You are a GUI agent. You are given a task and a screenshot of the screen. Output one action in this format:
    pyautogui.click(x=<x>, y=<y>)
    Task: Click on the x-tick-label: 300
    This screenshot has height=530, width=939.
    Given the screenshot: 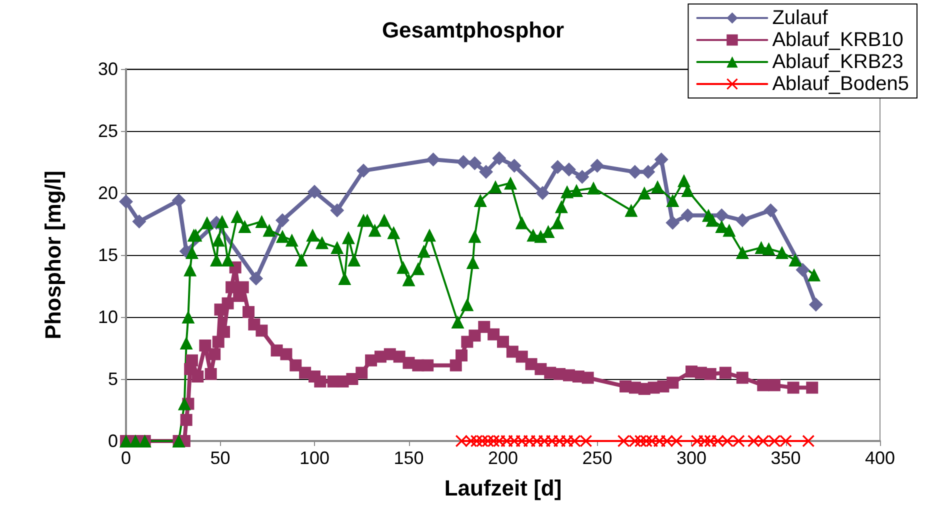 What is the action you would take?
    pyautogui.click(x=691, y=458)
    